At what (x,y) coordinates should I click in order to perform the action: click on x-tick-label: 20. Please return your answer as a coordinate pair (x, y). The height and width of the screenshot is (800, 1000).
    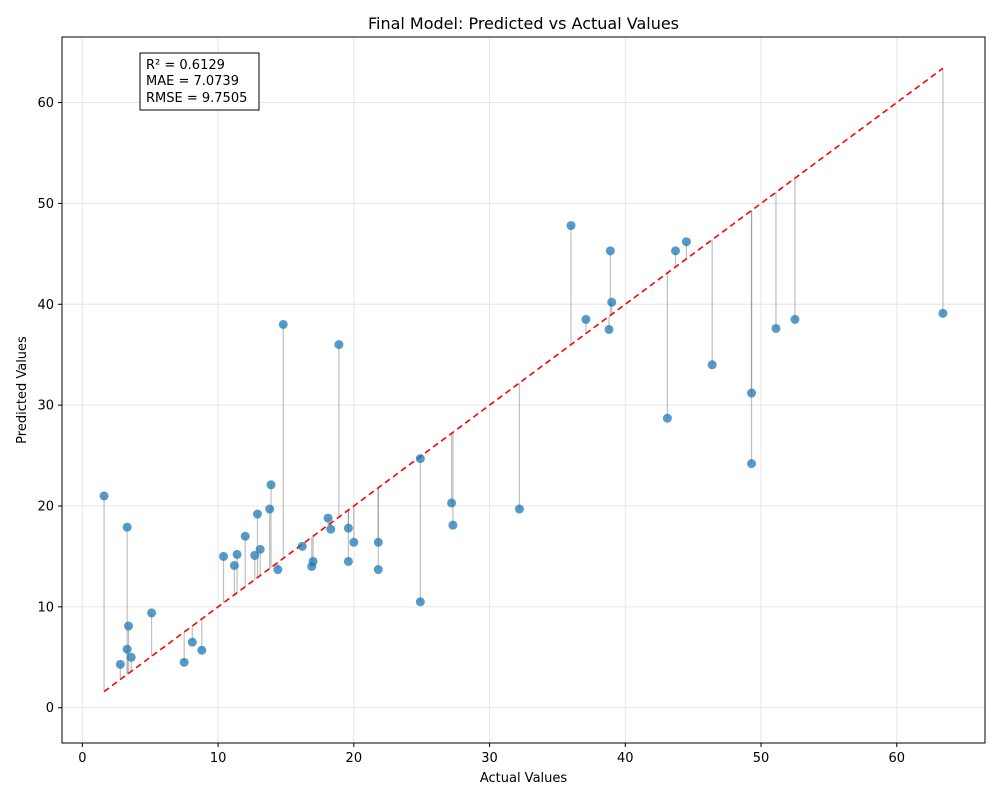
    Looking at the image, I should click on (354, 758).